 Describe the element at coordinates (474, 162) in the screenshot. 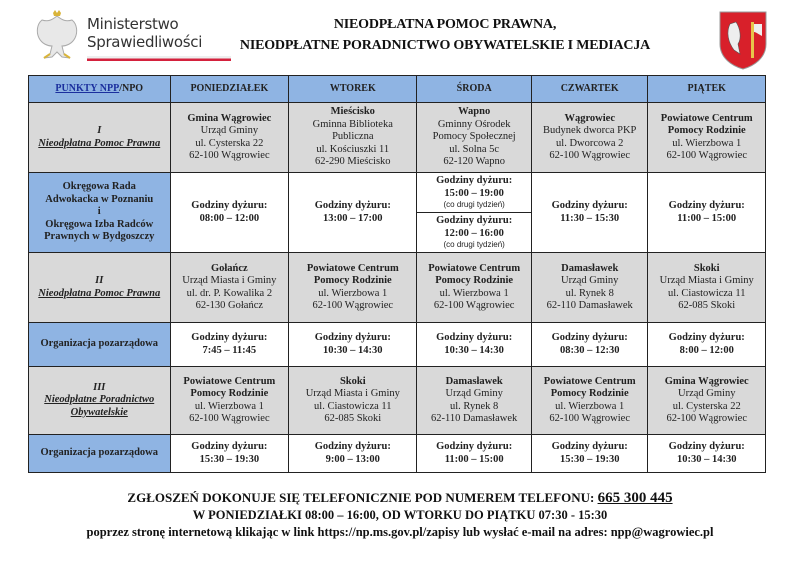

I see `cell-line: 62-120 Wapno` at that location.